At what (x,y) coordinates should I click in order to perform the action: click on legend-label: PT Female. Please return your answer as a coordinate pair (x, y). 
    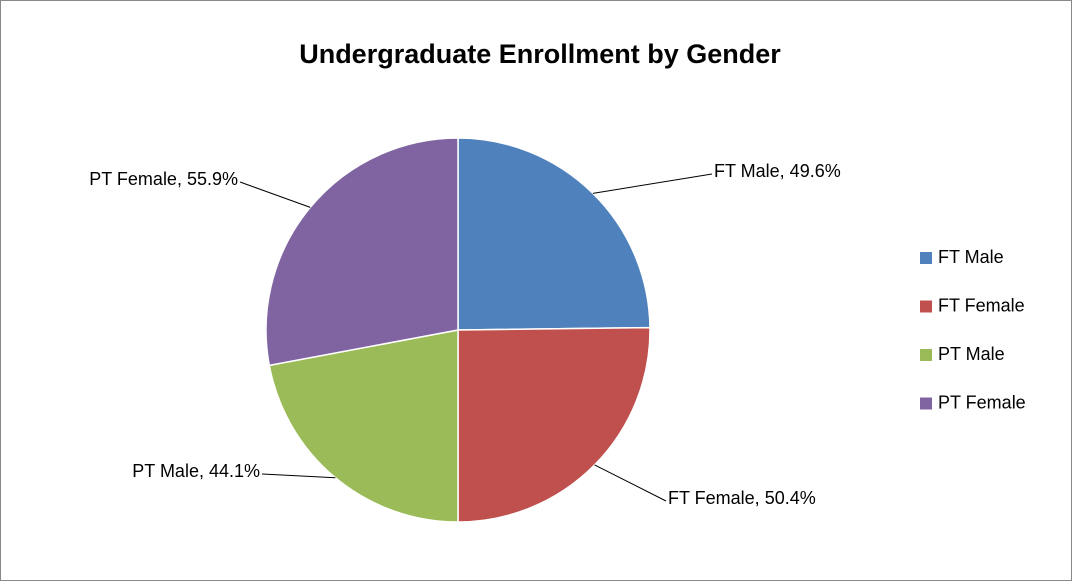
    Looking at the image, I should click on (982, 402).